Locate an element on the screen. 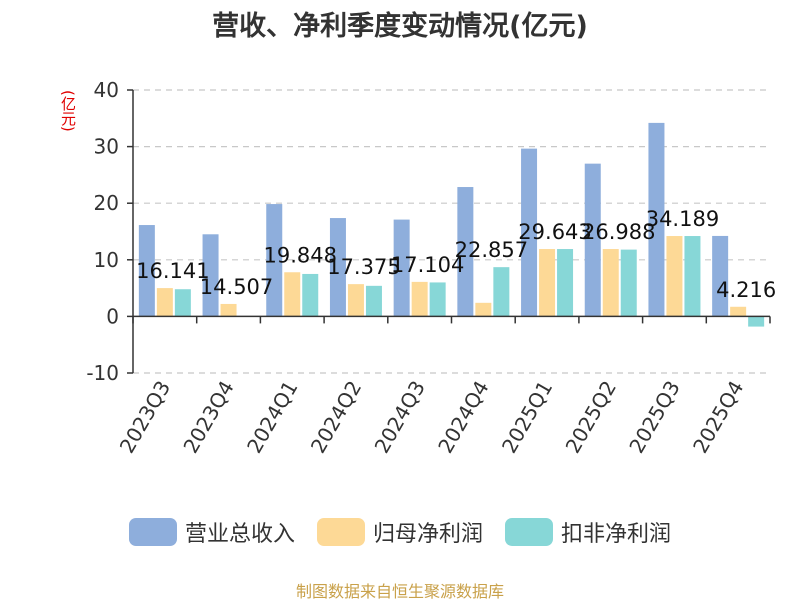 Image resolution: width=800 pixels, height=602 pixels. data-label: 34.189 is located at coordinates (682, 219).